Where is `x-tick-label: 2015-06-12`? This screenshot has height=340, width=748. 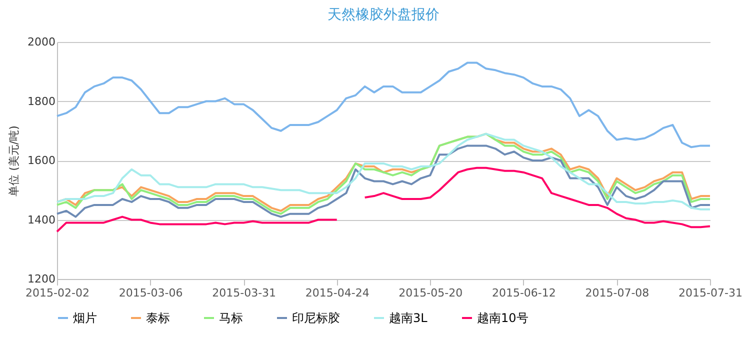 x-tick-label: 2015-06-12 is located at coordinates (524, 293).